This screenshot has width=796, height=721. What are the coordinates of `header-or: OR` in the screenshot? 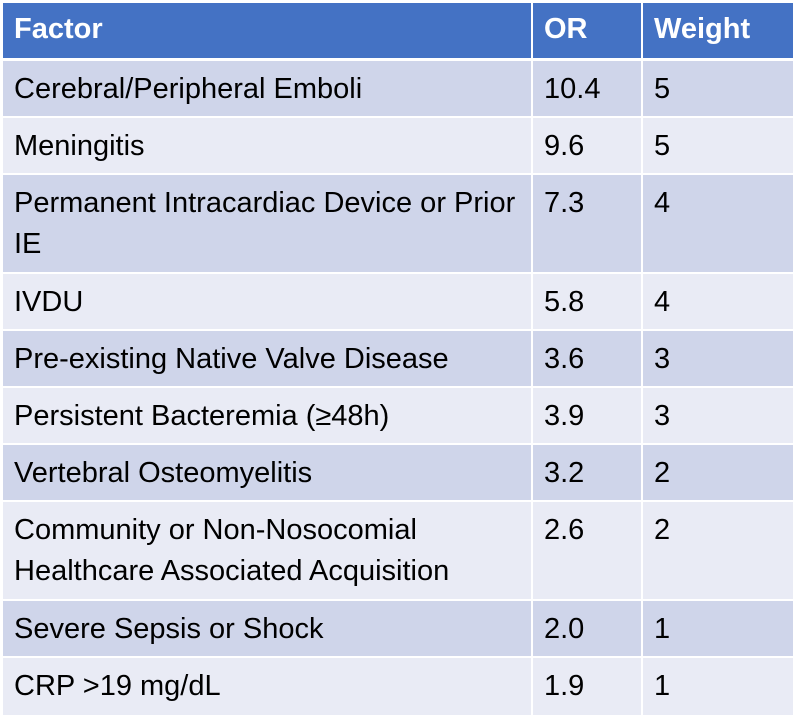 It's located at (588, 32).